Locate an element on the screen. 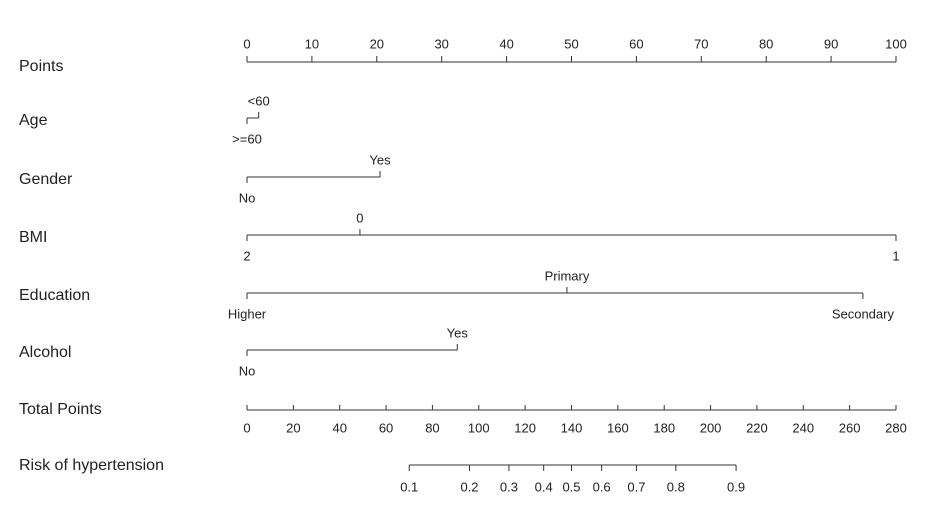 This screenshot has width=943, height=512. tick-label: 140 is located at coordinates (572, 427).